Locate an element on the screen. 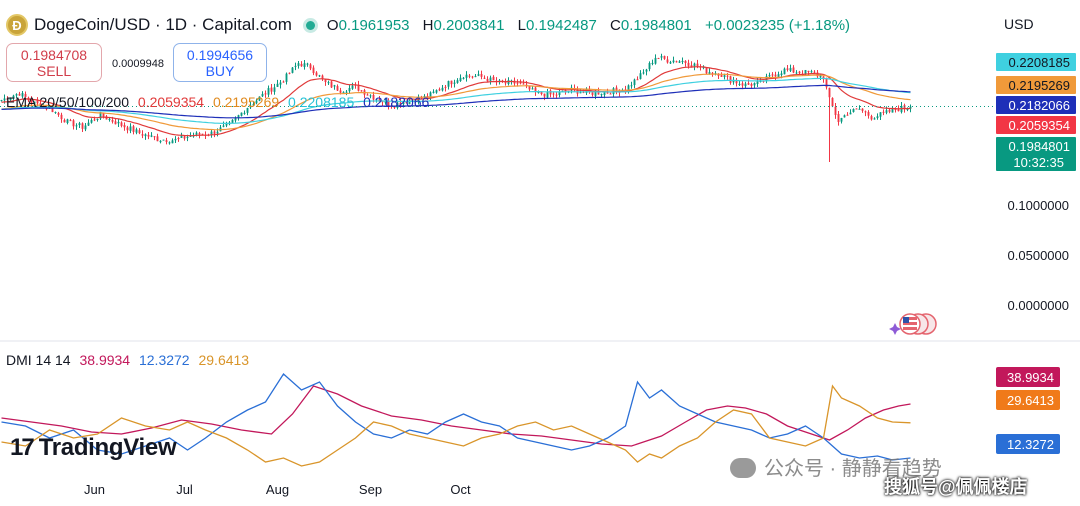 This screenshot has width=1080, height=506. ema50-value: 0.2195269 is located at coordinates (246, 102).